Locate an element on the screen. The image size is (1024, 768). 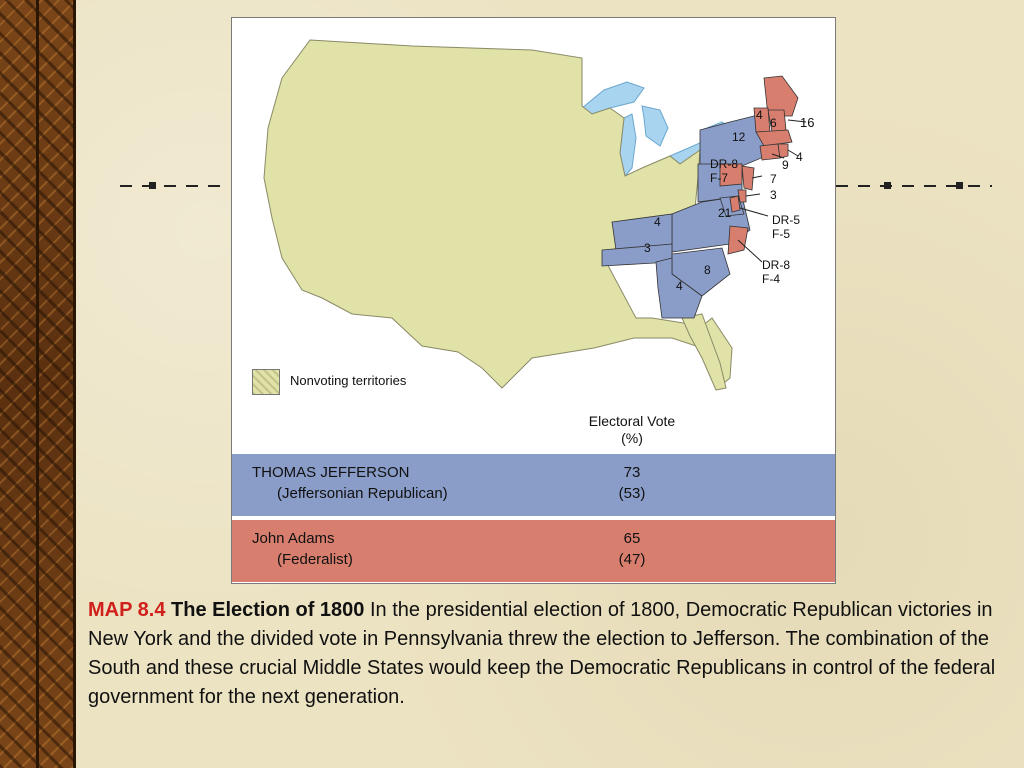
label-tennessee: 3 is located at coordinates (647, 248).